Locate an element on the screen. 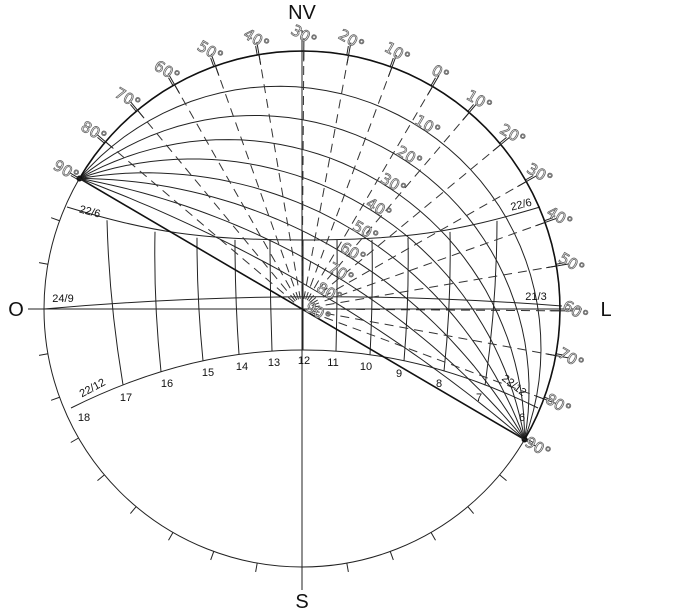 The height and width of the screenshot is (612, 675). label-date-22-6-right: 22/6 is located at coordinates (521, 205).